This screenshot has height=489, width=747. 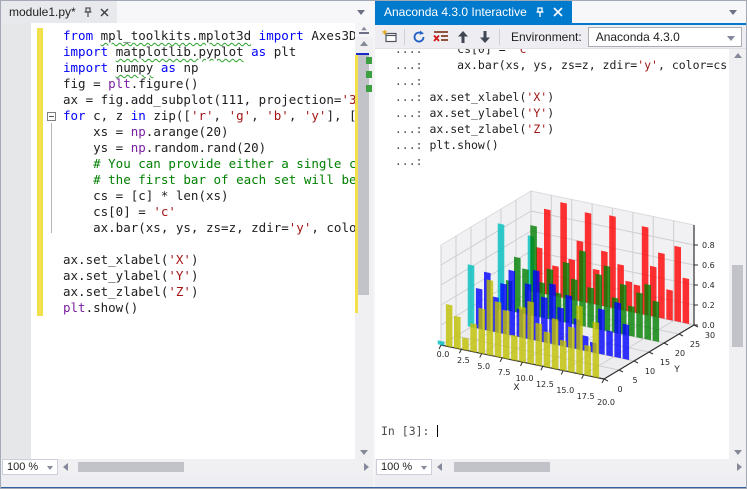 I want to click on new-interactive-window-icon: *, so click(x=390, y=37).